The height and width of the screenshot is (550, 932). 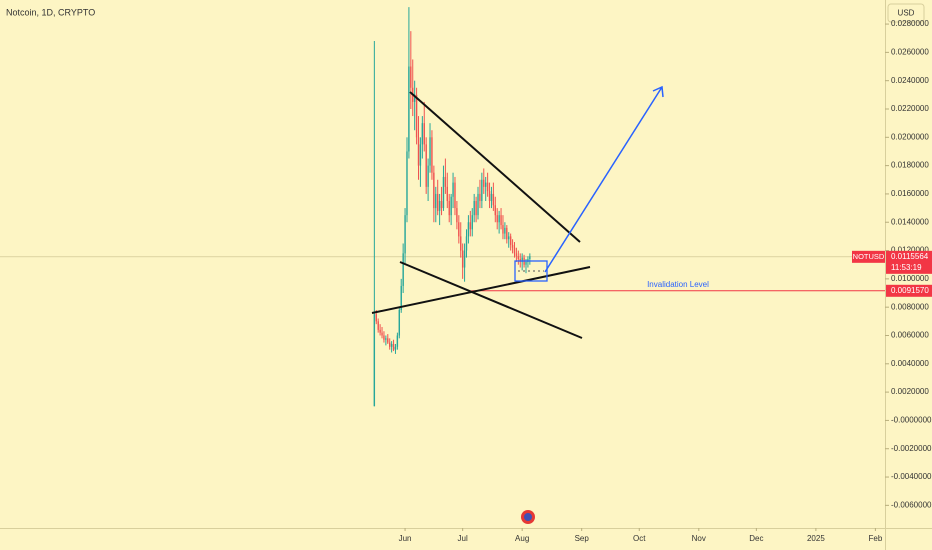 I want to click on x-tick-label: Jul, so click(x=463, y=538).